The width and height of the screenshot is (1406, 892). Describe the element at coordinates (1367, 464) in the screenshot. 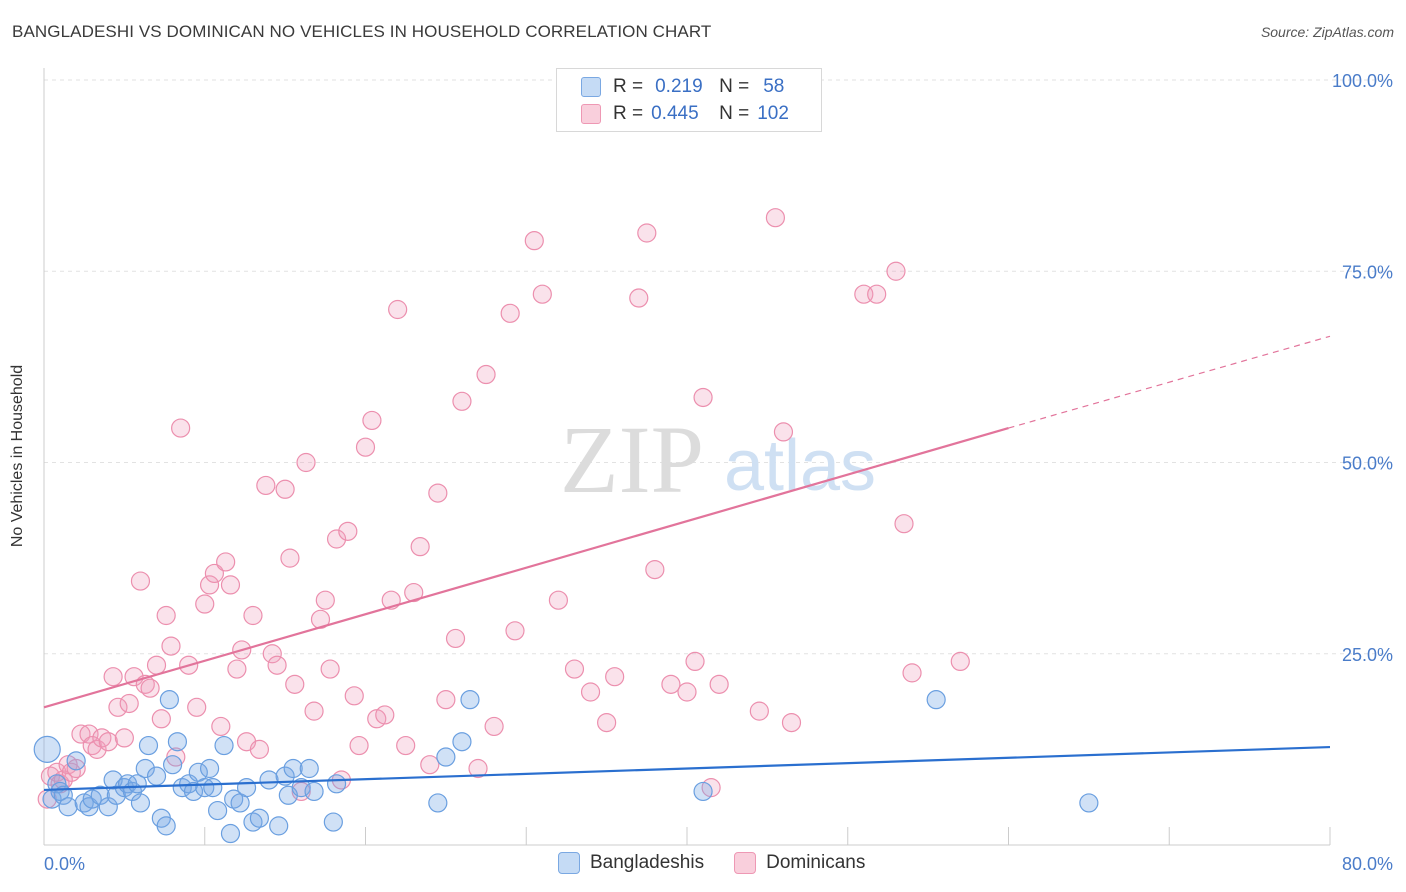

I see `y-tick-label: 50.0%` at that location.